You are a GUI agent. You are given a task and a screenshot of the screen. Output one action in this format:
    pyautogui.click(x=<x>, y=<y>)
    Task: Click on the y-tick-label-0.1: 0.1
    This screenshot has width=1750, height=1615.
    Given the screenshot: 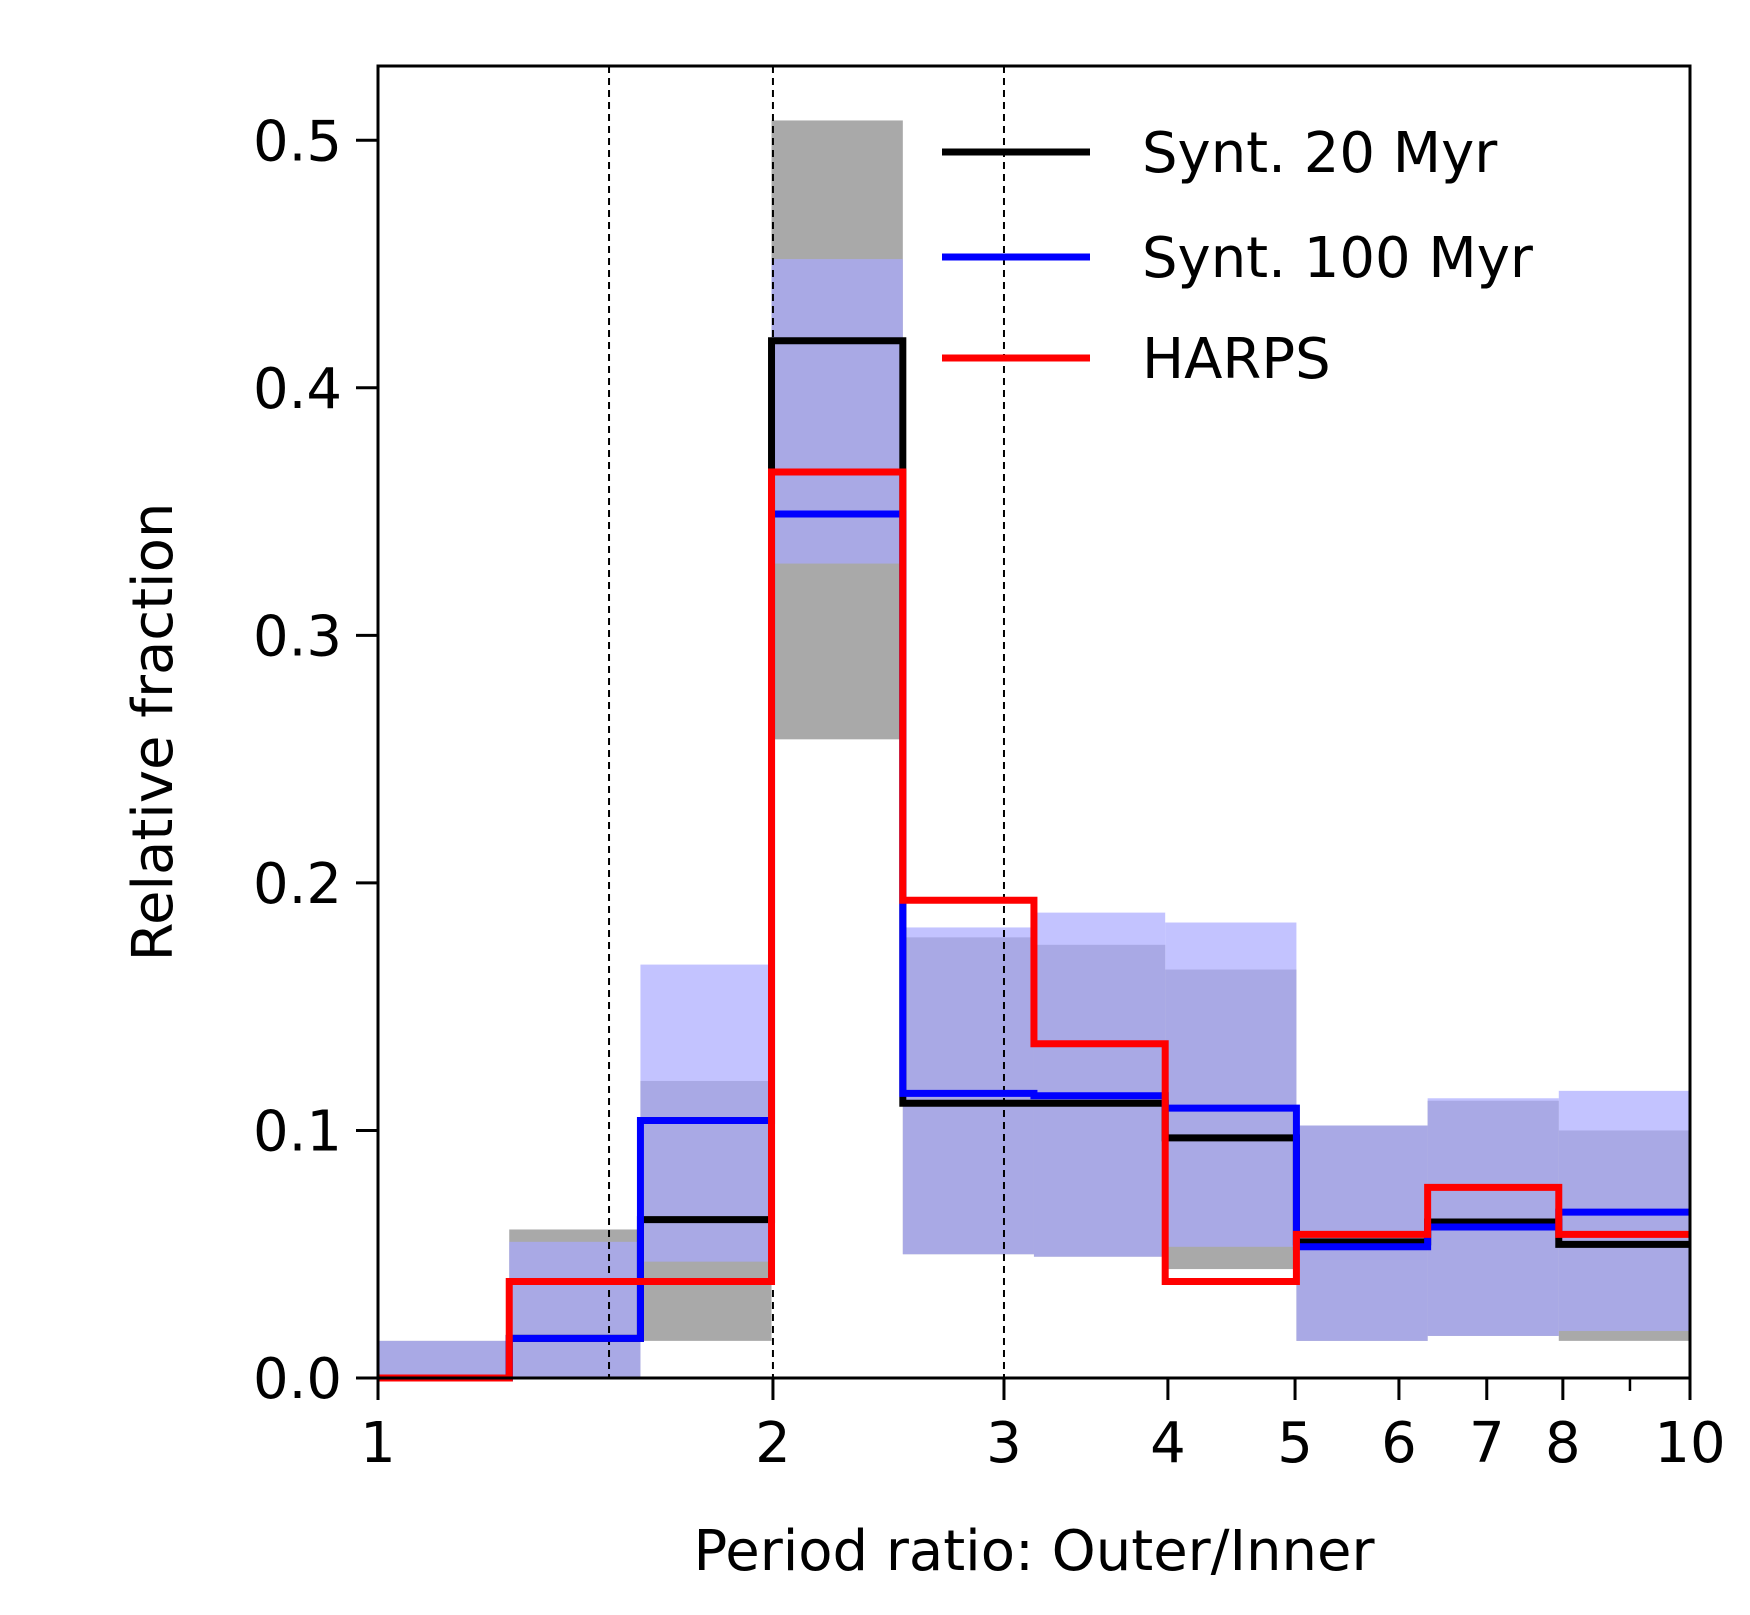 What is the action you would take?
    pyautogui.click(x=297, y=1131)
    